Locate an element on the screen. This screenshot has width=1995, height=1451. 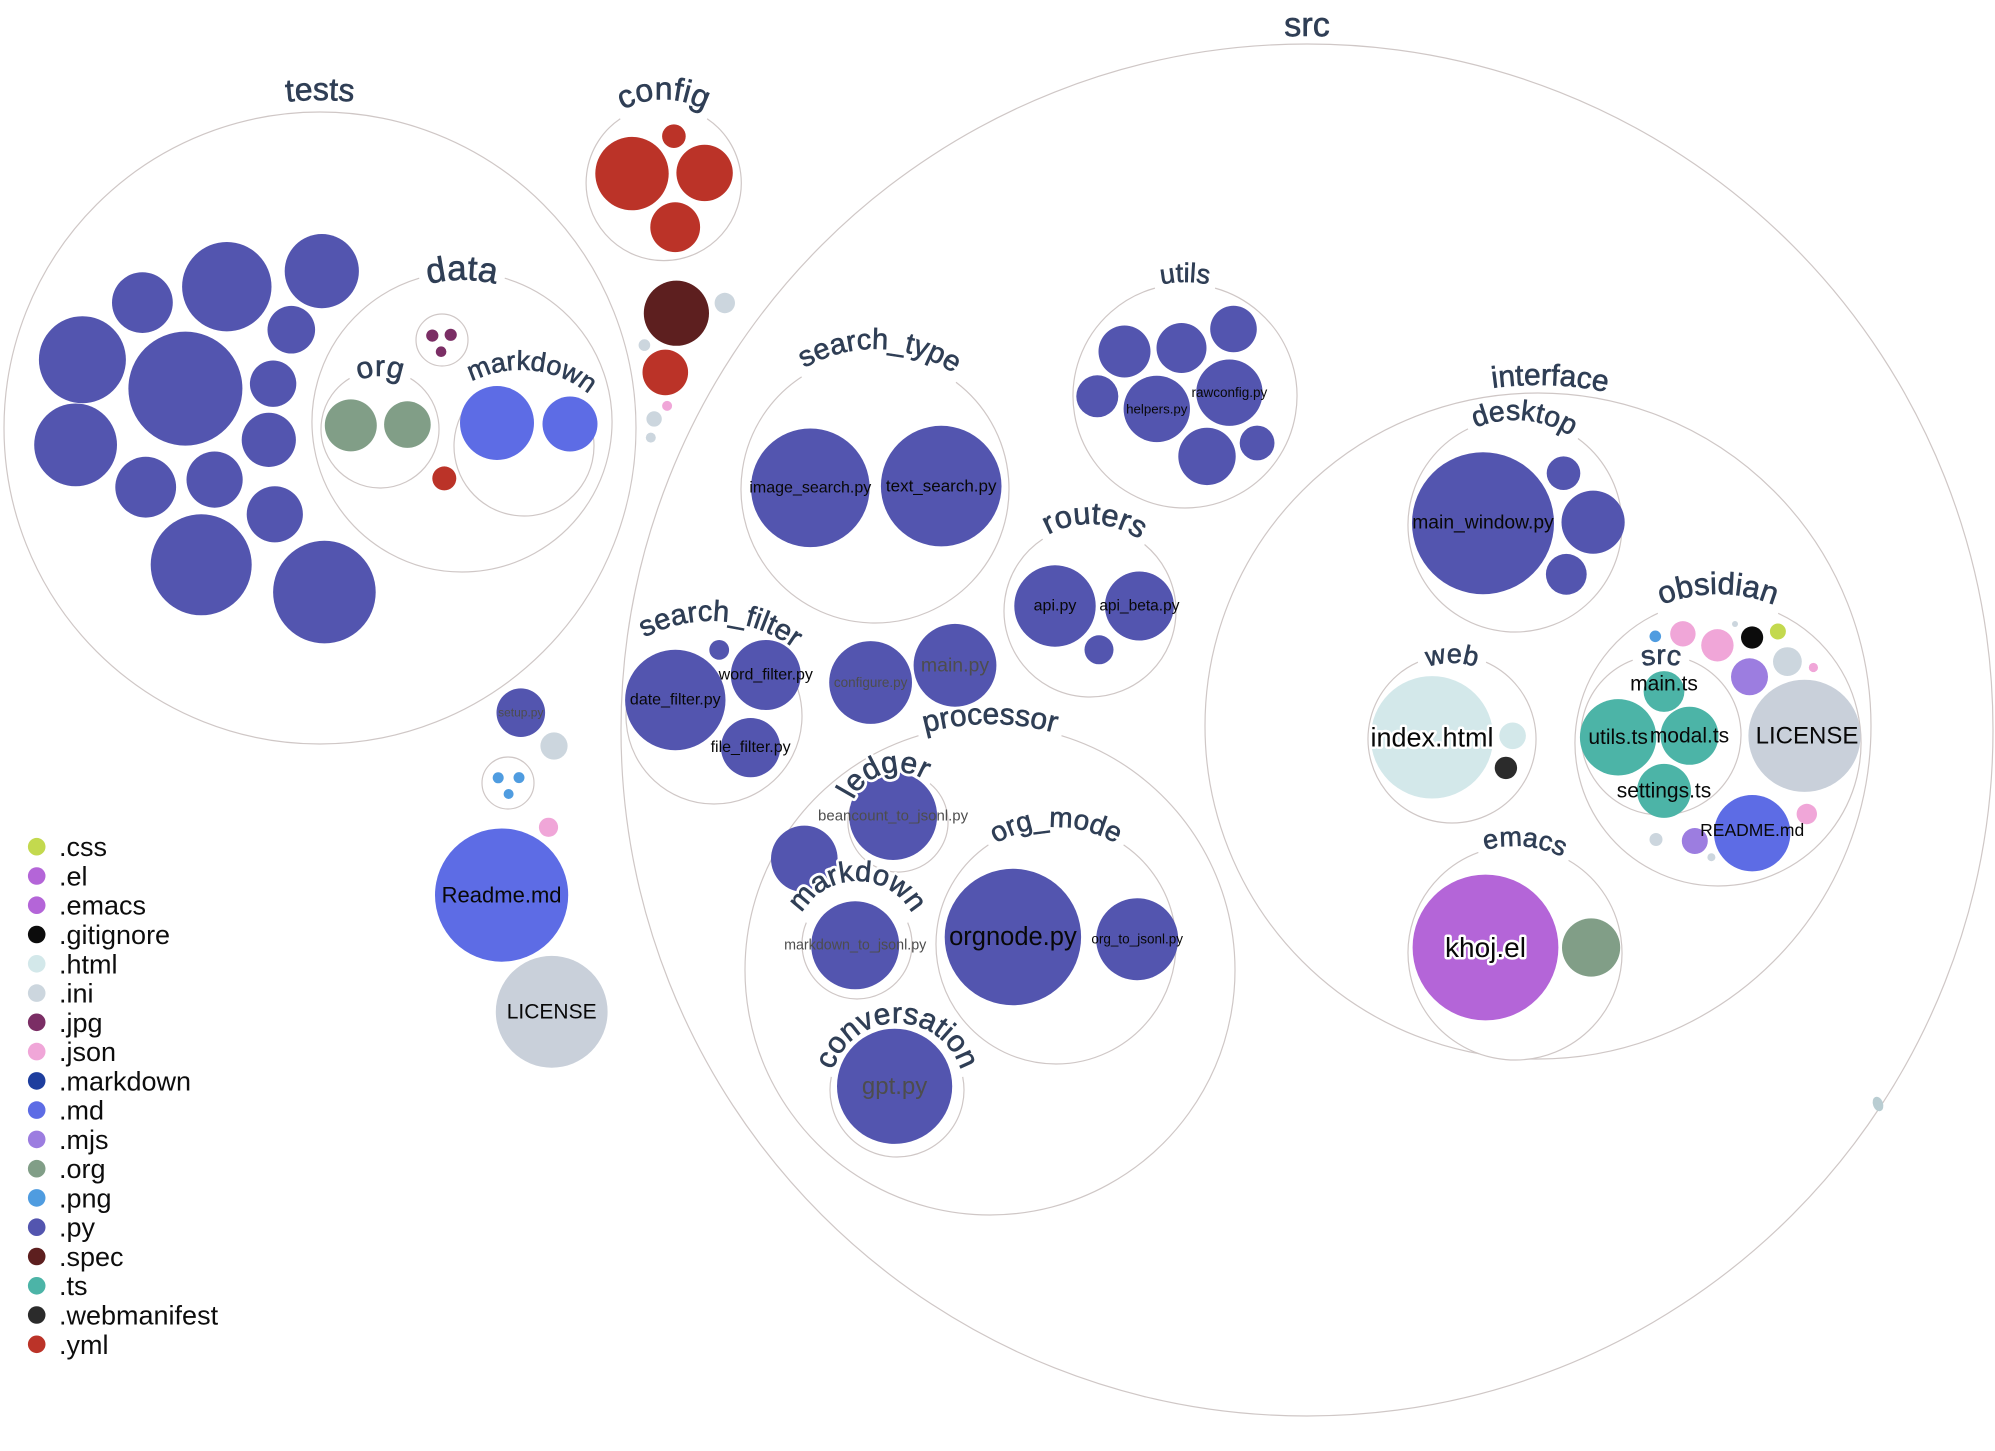
svg-text: org is located at coordinates (379, 368).